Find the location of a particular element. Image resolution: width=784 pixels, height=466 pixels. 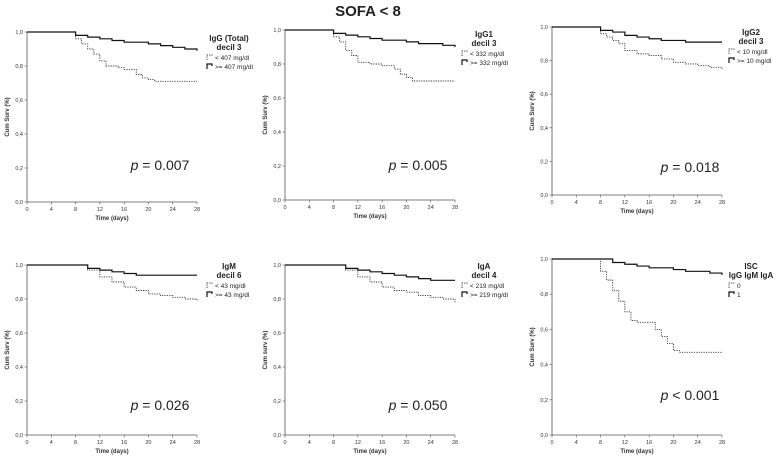

legend-title-line: decil 6 is located at coordinates (229, 275).